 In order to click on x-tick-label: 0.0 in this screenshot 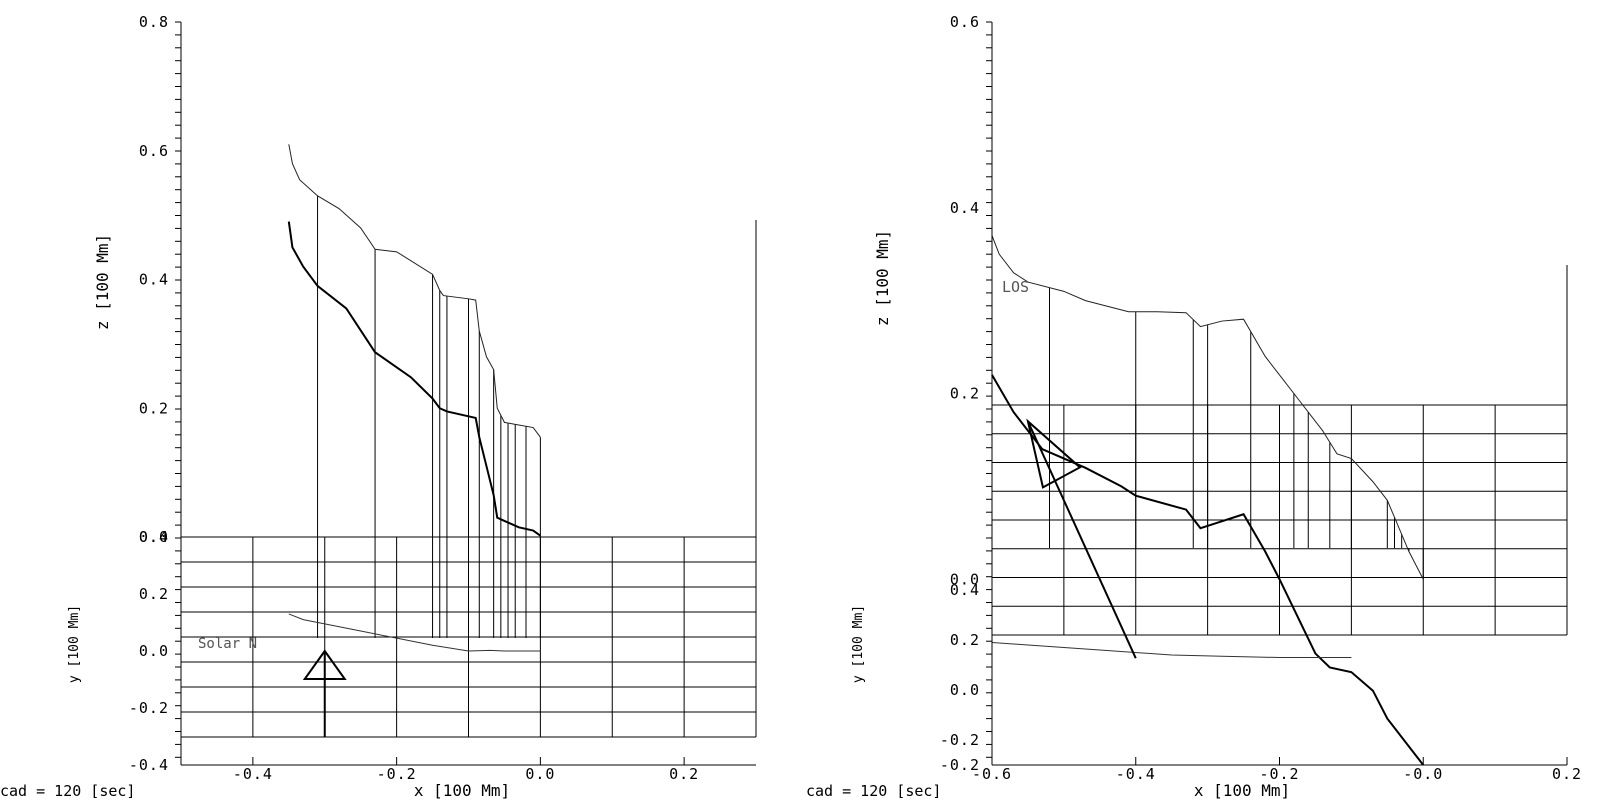, I will do `click(540, 774)`.